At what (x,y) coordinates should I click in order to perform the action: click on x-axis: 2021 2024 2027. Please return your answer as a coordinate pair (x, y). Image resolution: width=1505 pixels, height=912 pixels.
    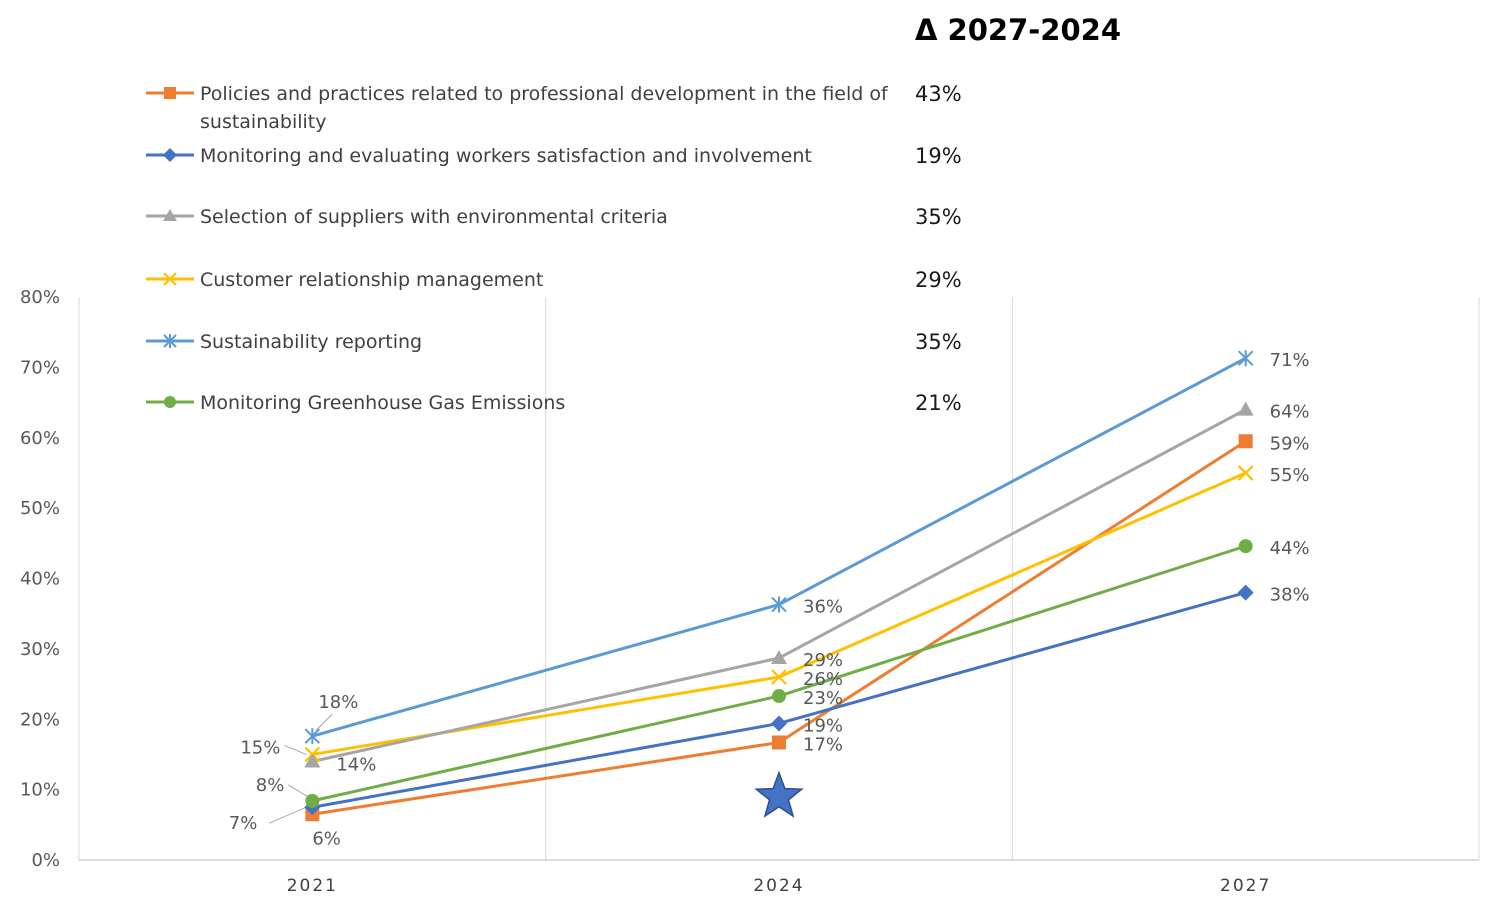
    Looking at the image, I should click on (779, 886).